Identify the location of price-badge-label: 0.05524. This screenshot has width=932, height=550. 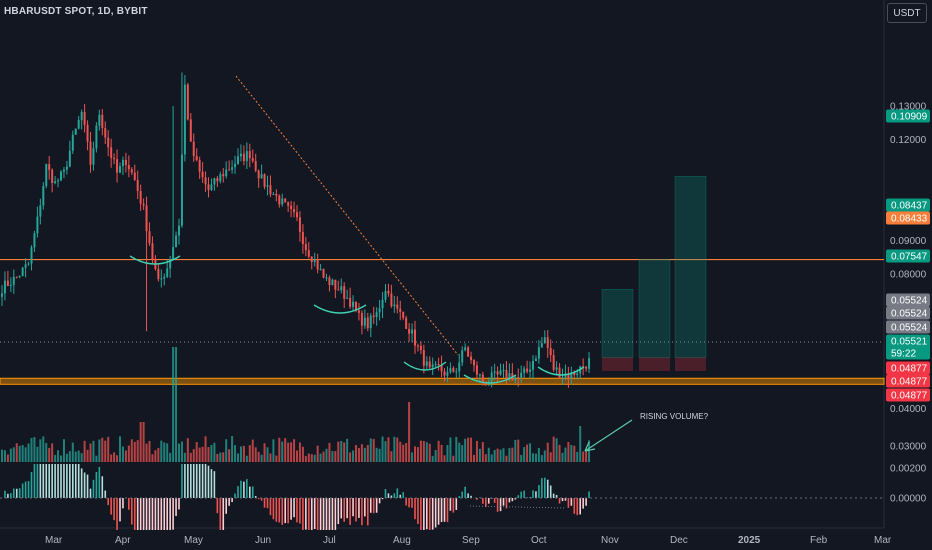
(909, 328).